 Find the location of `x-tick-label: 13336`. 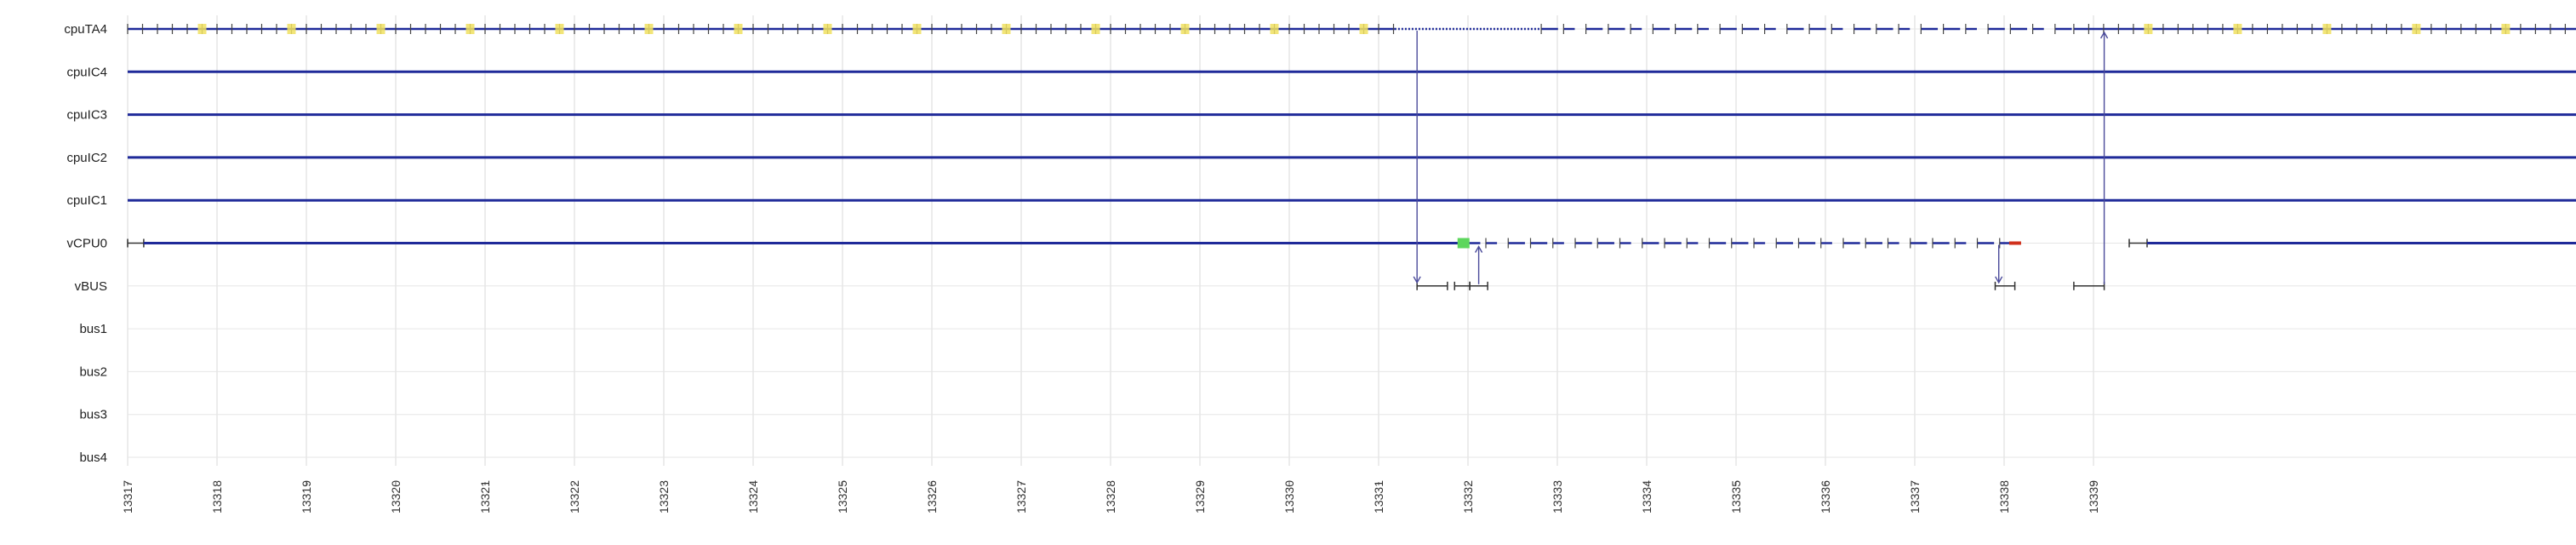

x-tick-label: 13336 is located at coordinates (1825, 496).